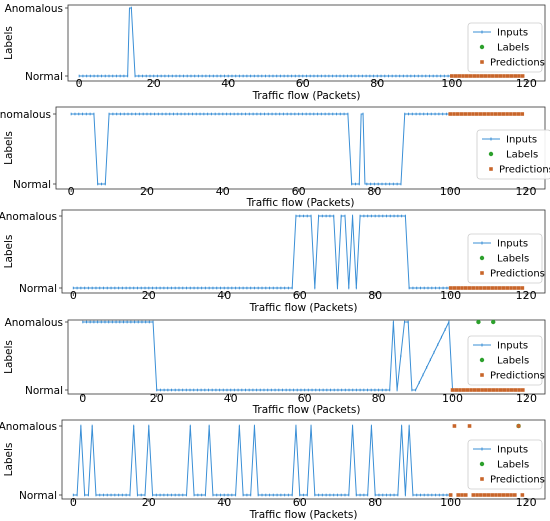 This screenshot has height=521, width=550. I want to click on inputs-series-line, so click(262, 252).